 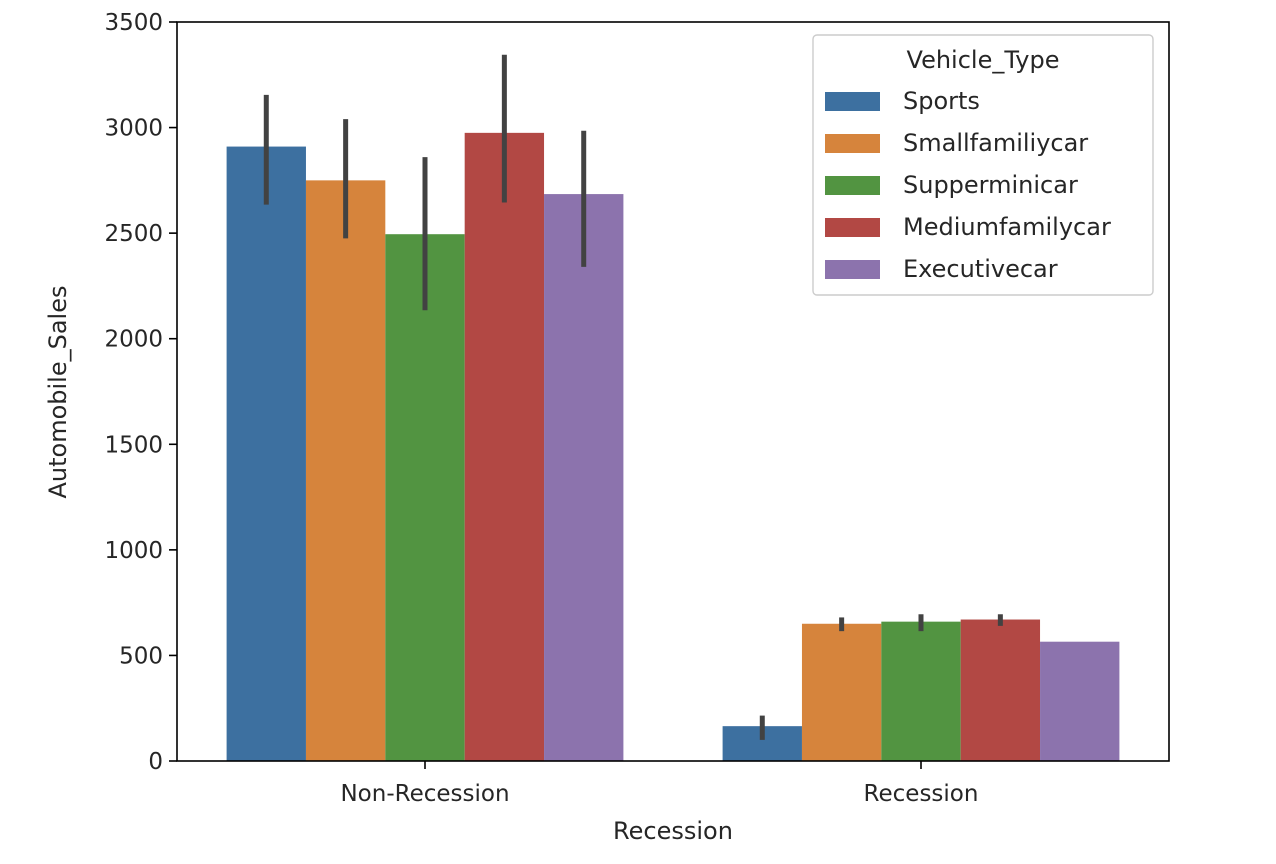 I want to click on bar-supperminicar-non-recession, so click(x=425, y=497).